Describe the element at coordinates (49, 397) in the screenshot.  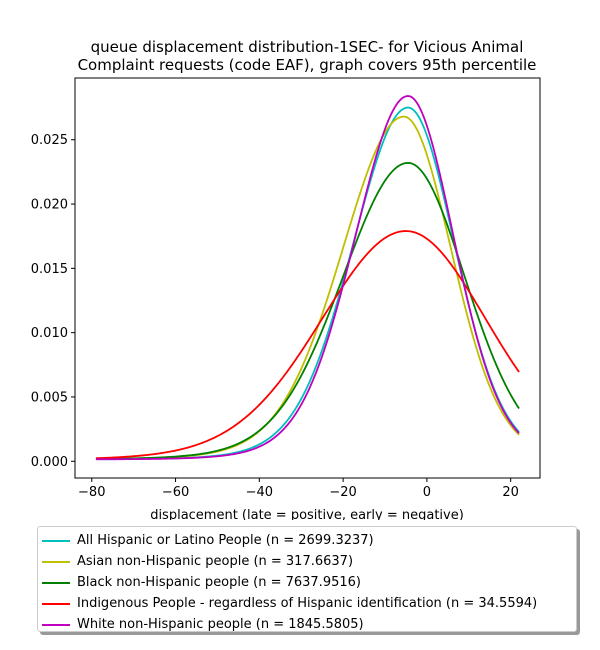
I see `y-tick-label: 0.005` at that location.